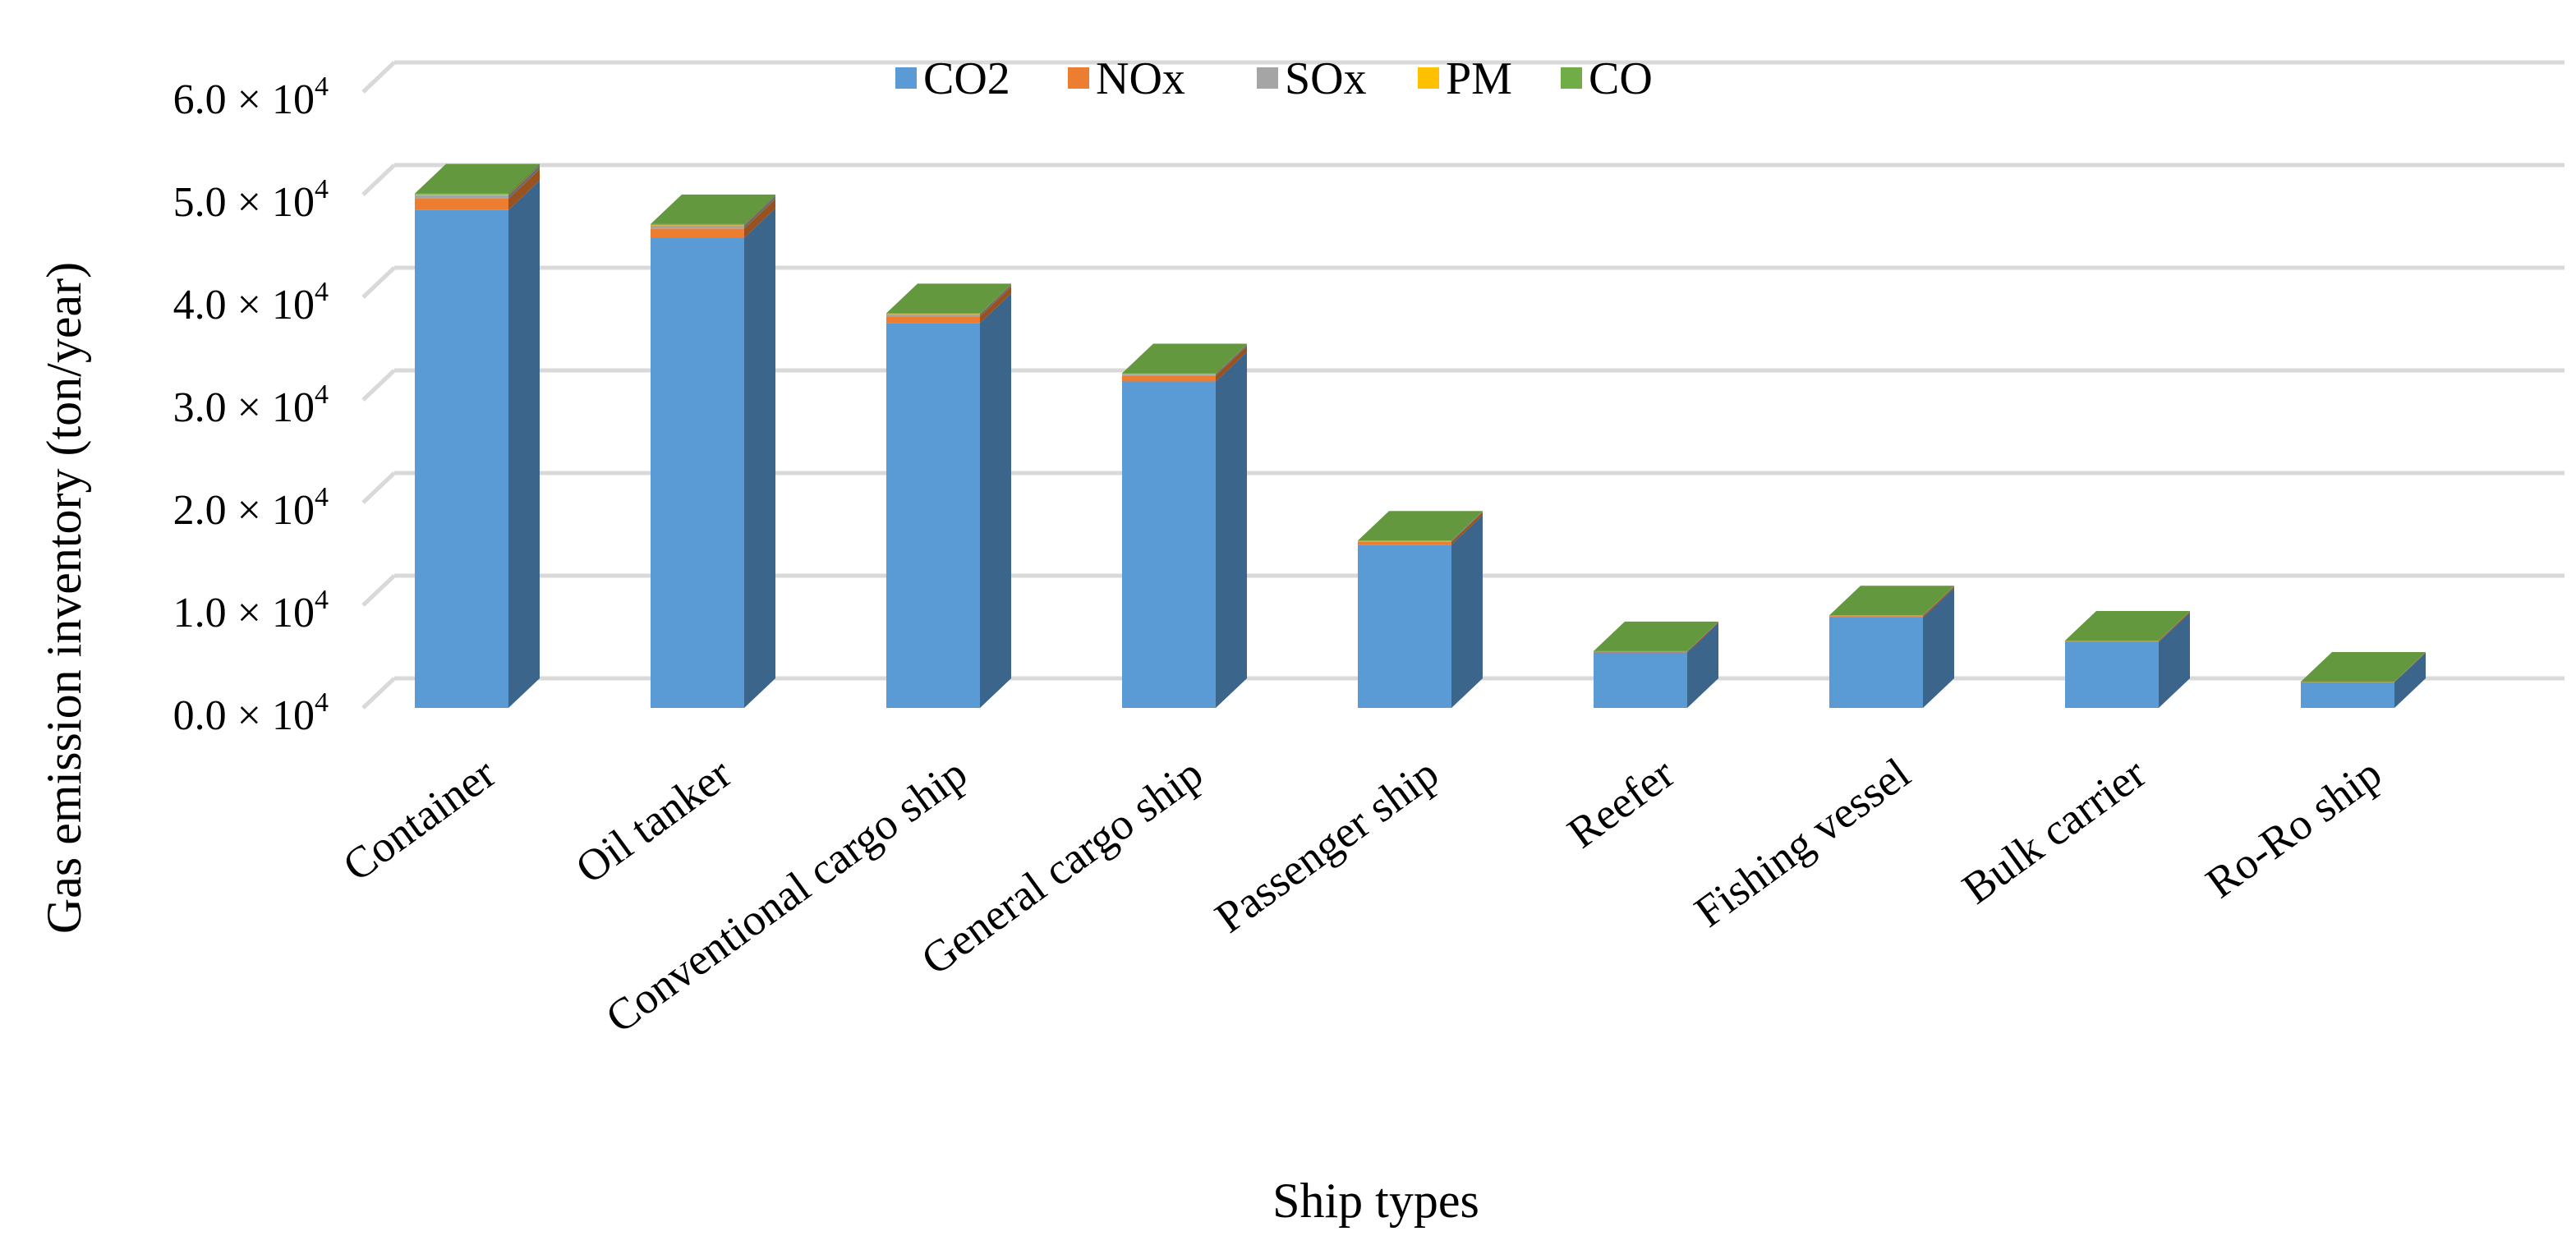  I want to click on y-tick-label: 5.0 × 10⁴, so click(251, 200).